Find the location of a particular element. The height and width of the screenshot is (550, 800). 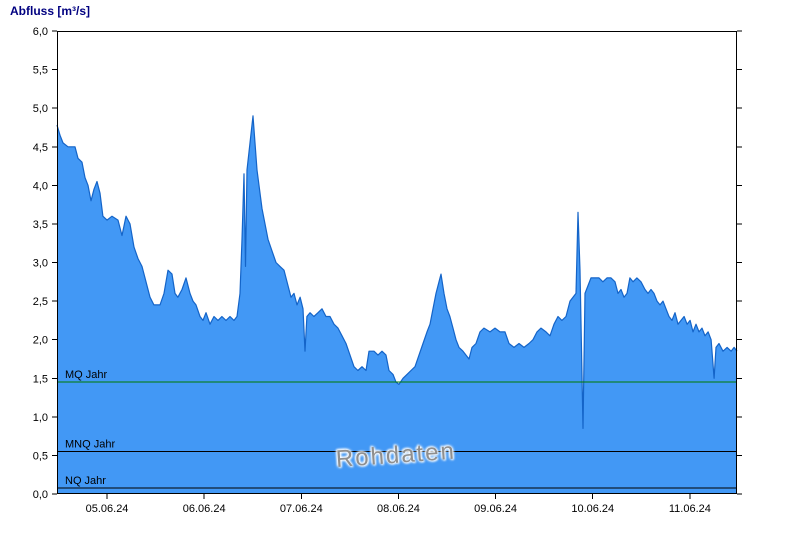

y-tick-label: 1,5 is located at coordinates (40, 379).